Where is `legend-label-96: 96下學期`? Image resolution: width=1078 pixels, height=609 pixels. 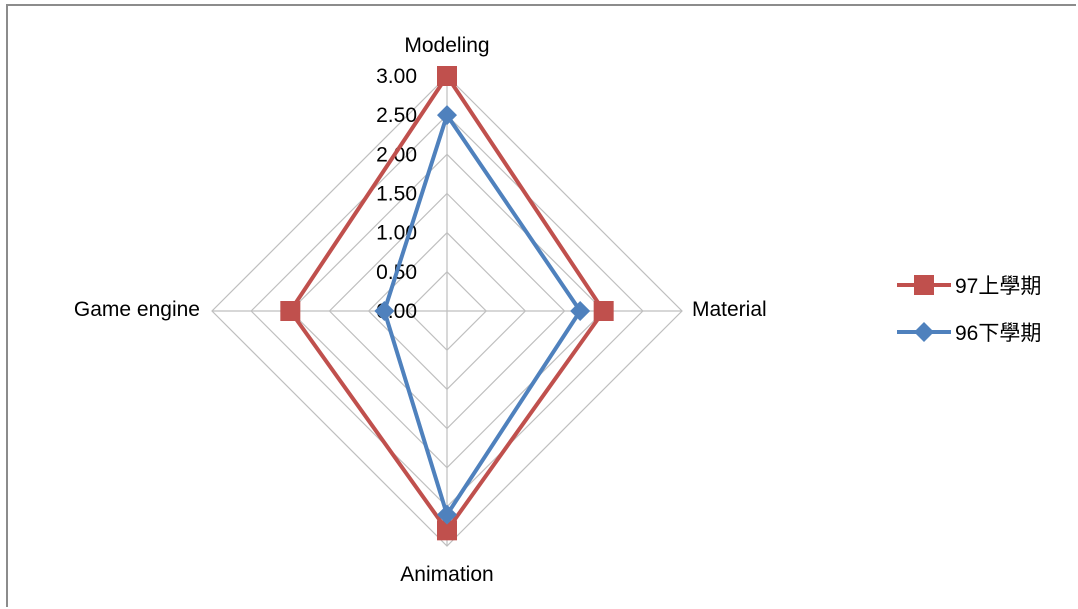 legend-label-96: 96下學期 is located at coordinates (998, 333).